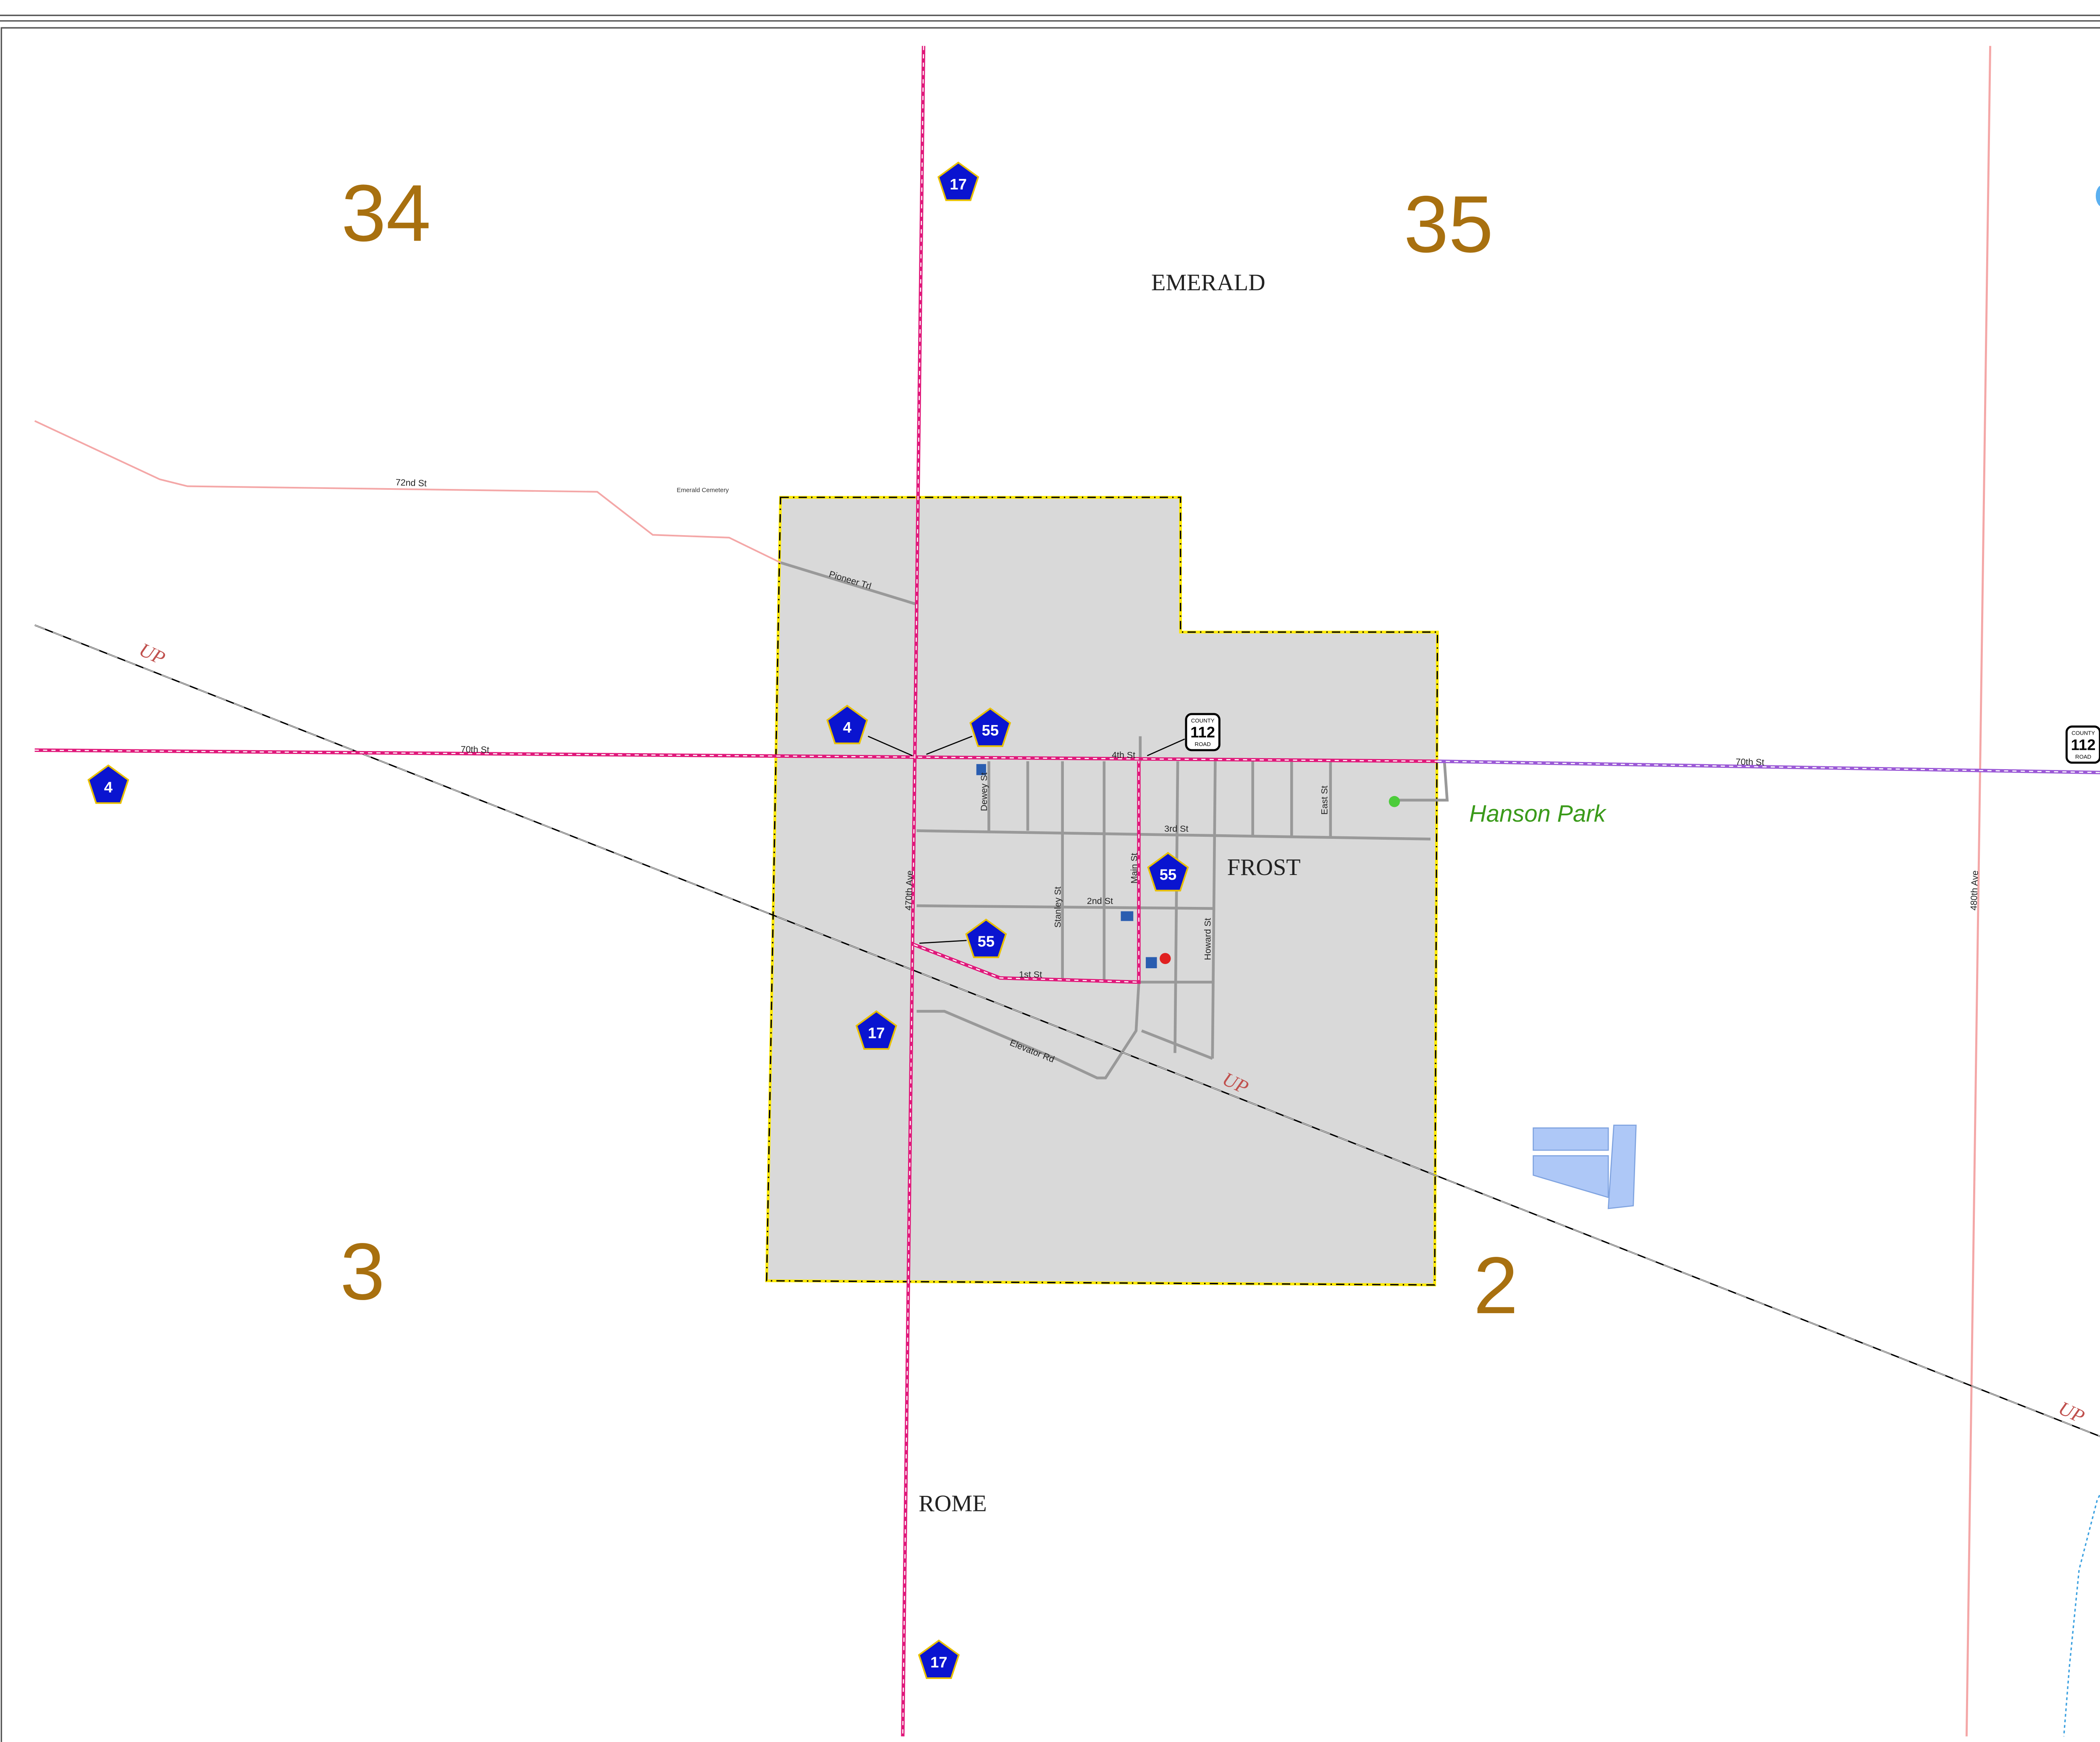 This screenshot has width=2100, height=1742. What do you see at coordinates (1134, 868) in the screenshot?
I see `street-label: Main St` at bounding box center [1134, 868].